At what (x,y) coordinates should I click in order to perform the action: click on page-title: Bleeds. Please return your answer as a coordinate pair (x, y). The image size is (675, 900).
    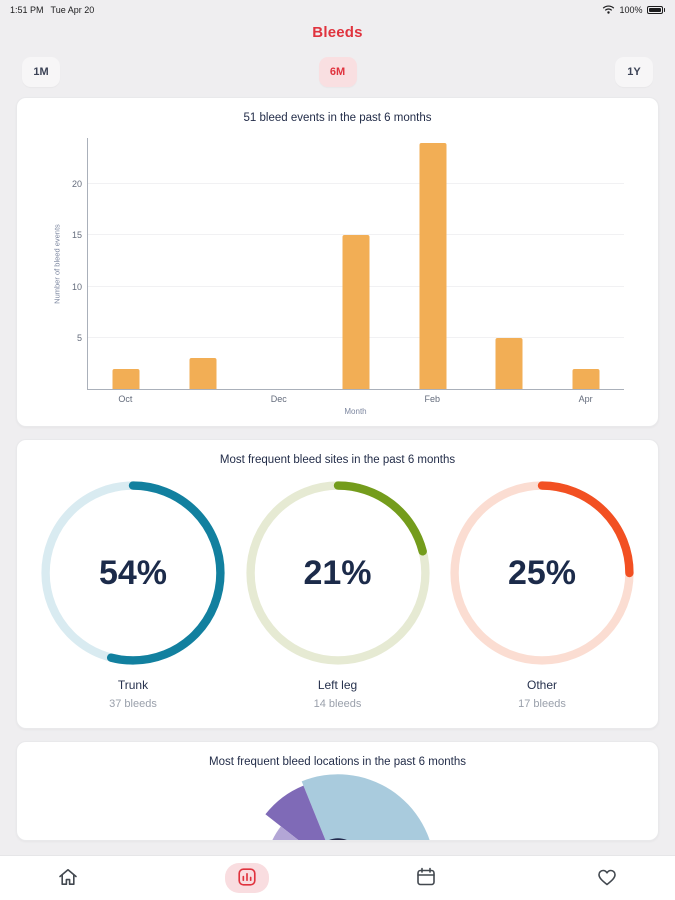
    Looking at the image, I should click on (337, 32).